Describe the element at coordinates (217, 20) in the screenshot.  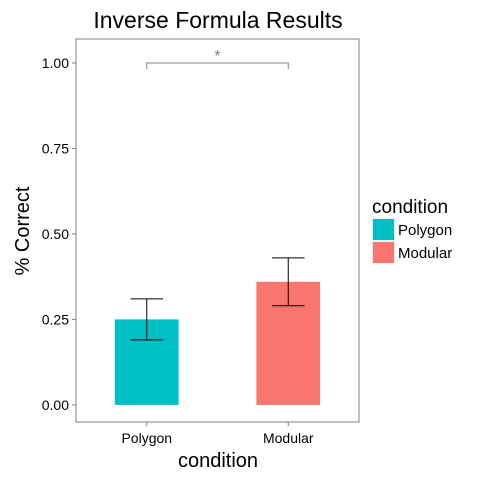
I see `chart-title: Inverse Formula Results` at that location.